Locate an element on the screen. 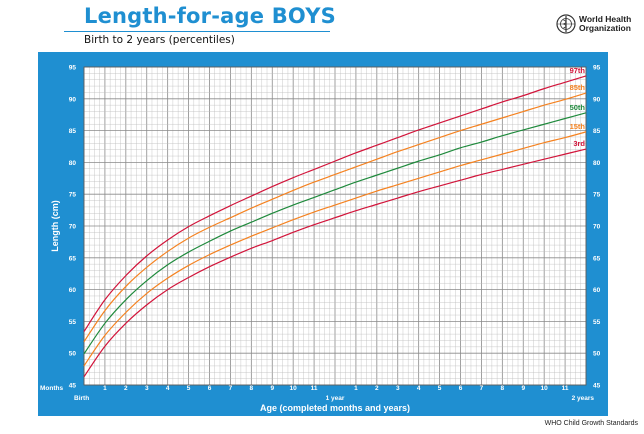 The image size is (644, 434). y-tick-label-right: 55 is located at coordinates (597, 322).